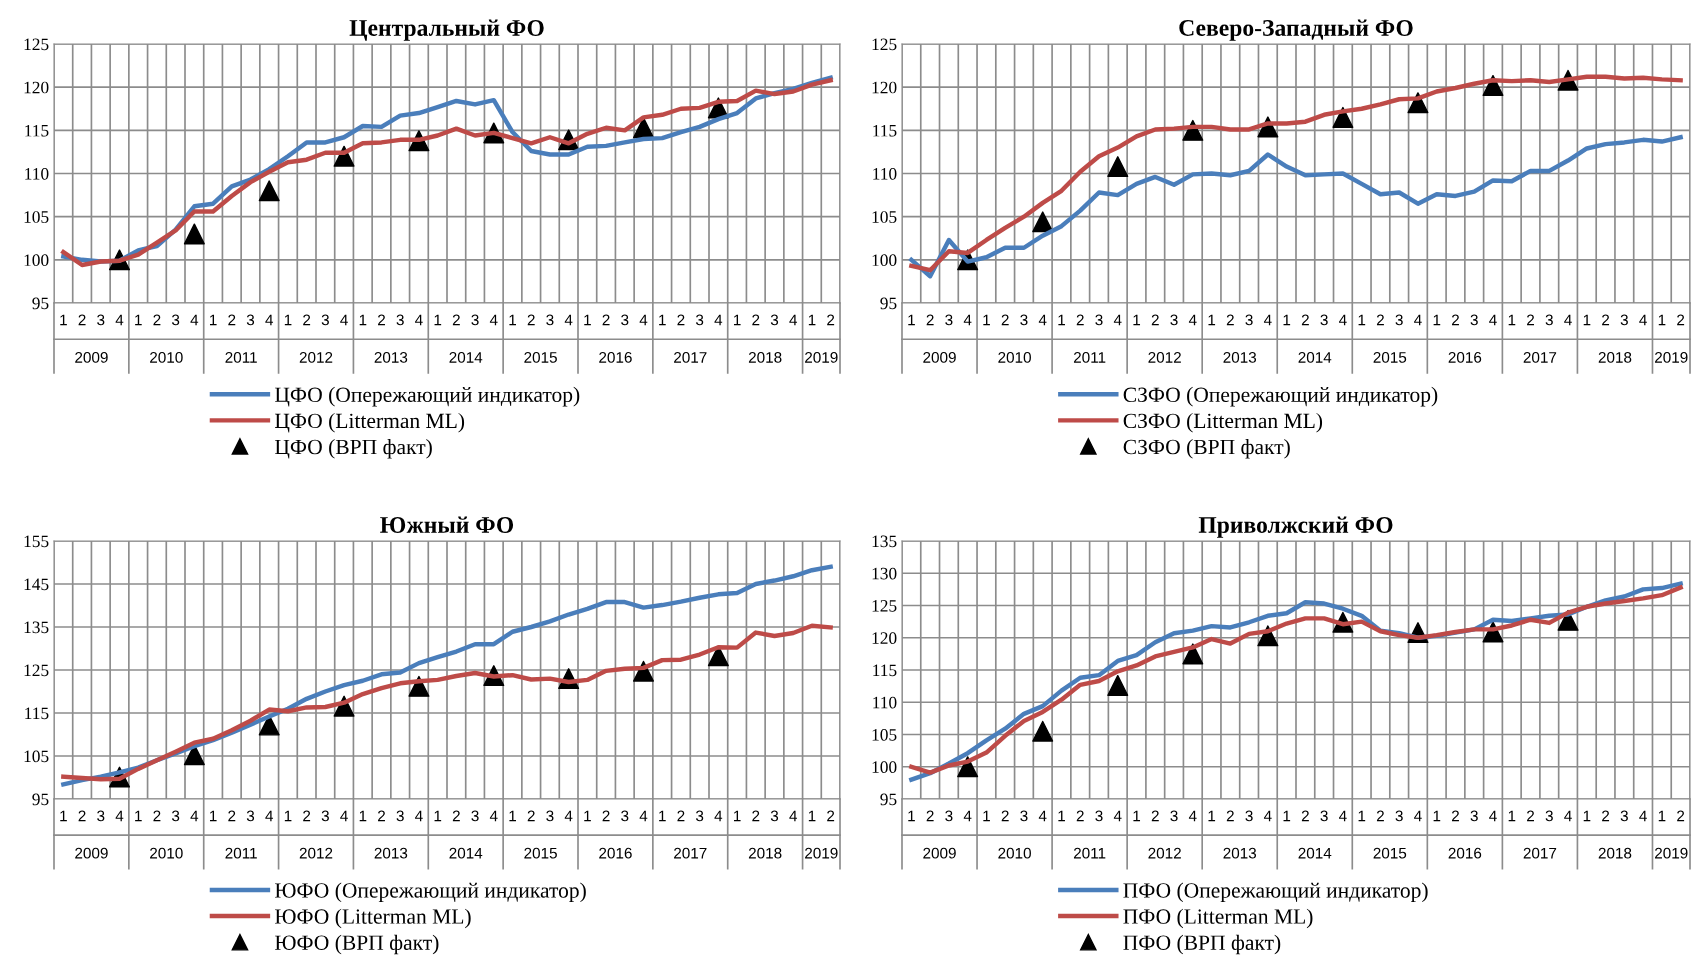 The width and height of the screenshot is (1697, 976). What do you see at coordinates (885, 173) in the screenshot?
I see `y-tick-label: 110` at bounding box center [885, 173].